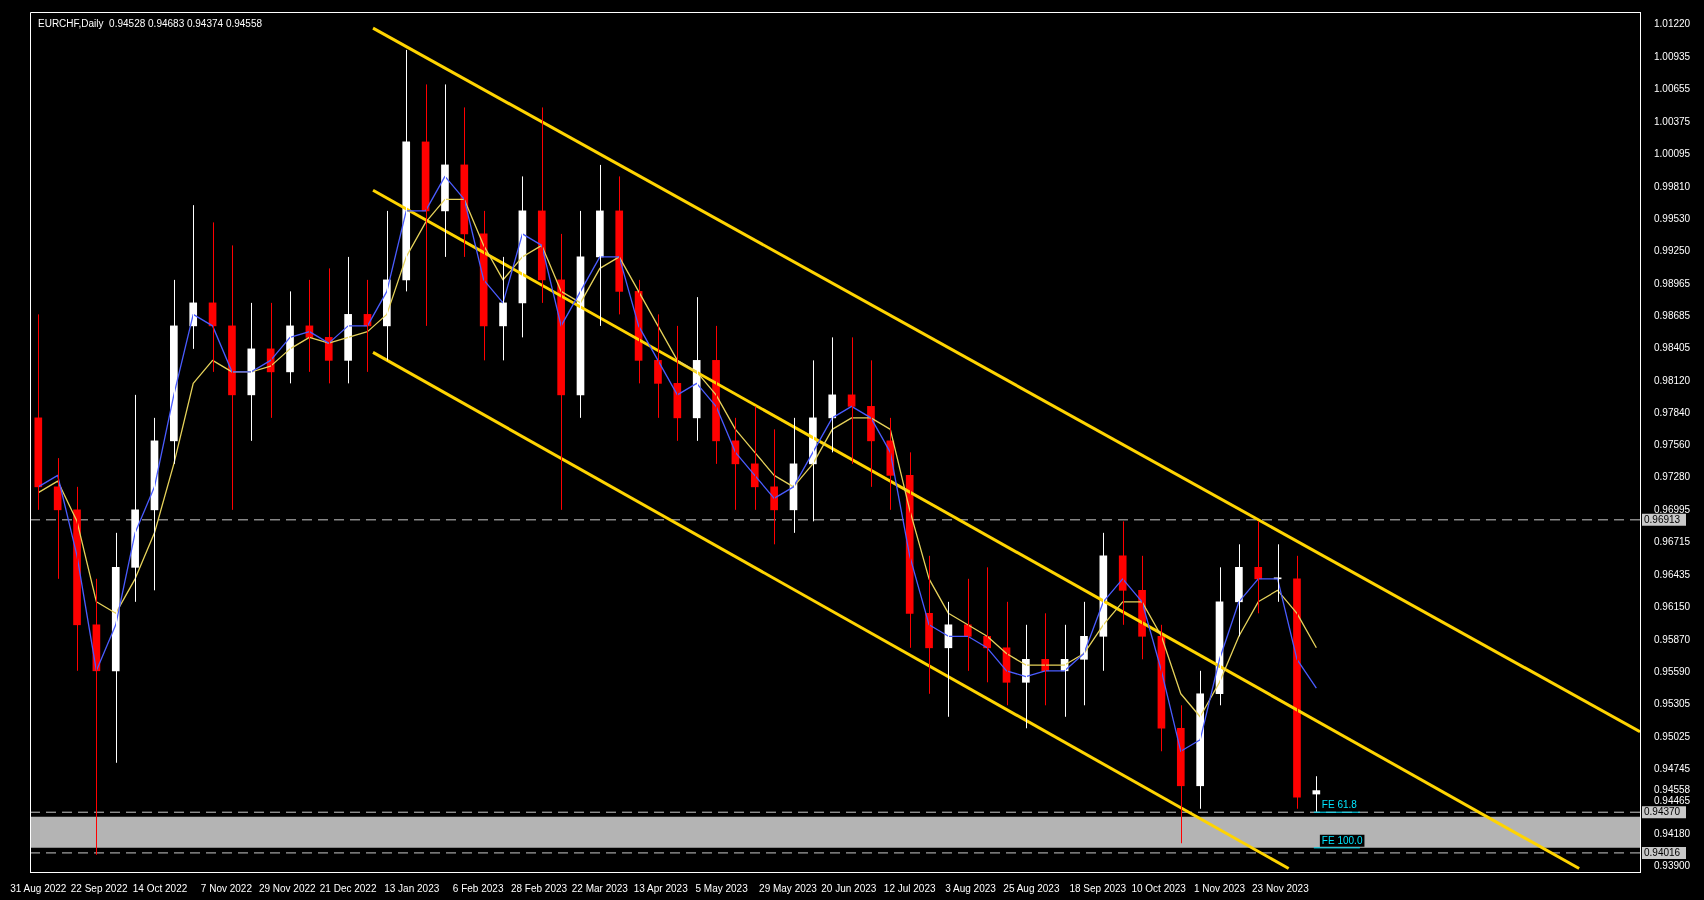  I want to click on y-tick-label: 0.97560, so click(1672, 445).